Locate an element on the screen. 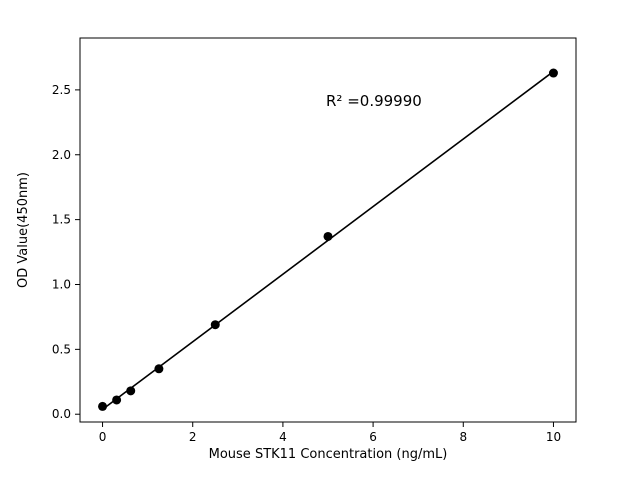 The height and width of the screenshot is (484, 640). y-tick-label: 2.0 is located at coordinates (61, 155).